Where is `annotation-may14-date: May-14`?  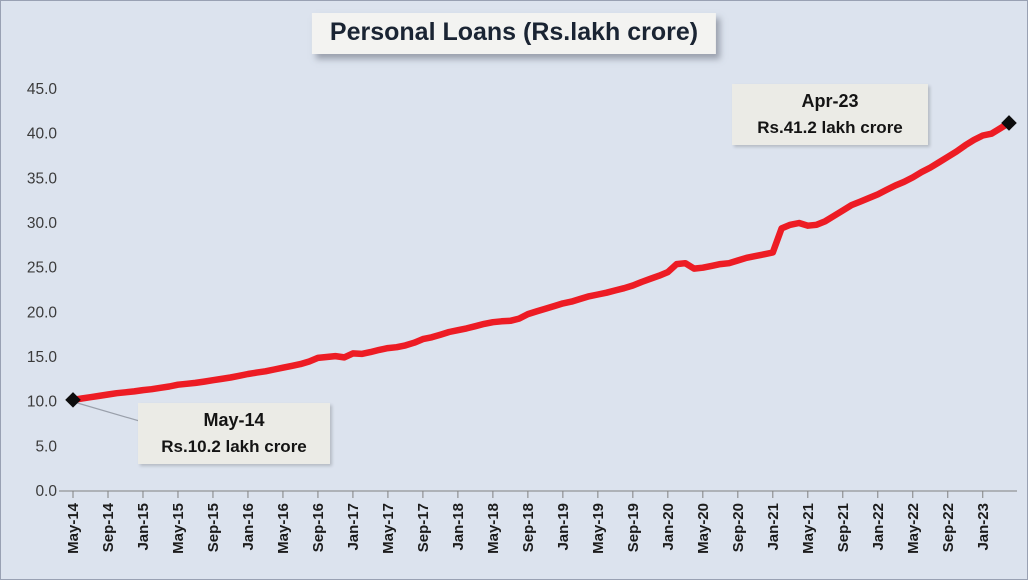 annotation-may14-date: May-14 is located at coordinates (234, 420).